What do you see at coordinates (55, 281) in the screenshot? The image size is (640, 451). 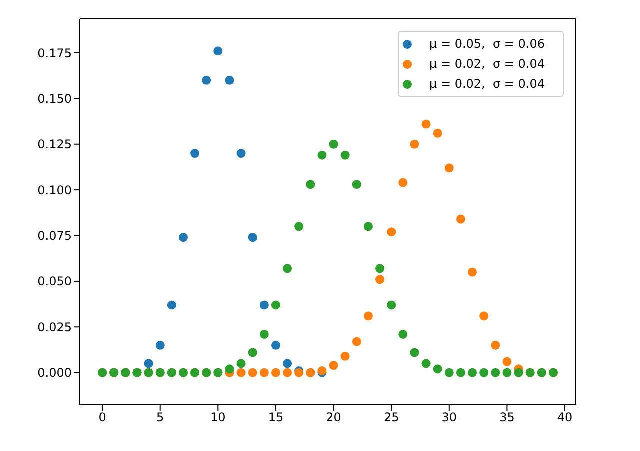 I see `y-tick-label: 0.050` at bounding box center [55, 281].